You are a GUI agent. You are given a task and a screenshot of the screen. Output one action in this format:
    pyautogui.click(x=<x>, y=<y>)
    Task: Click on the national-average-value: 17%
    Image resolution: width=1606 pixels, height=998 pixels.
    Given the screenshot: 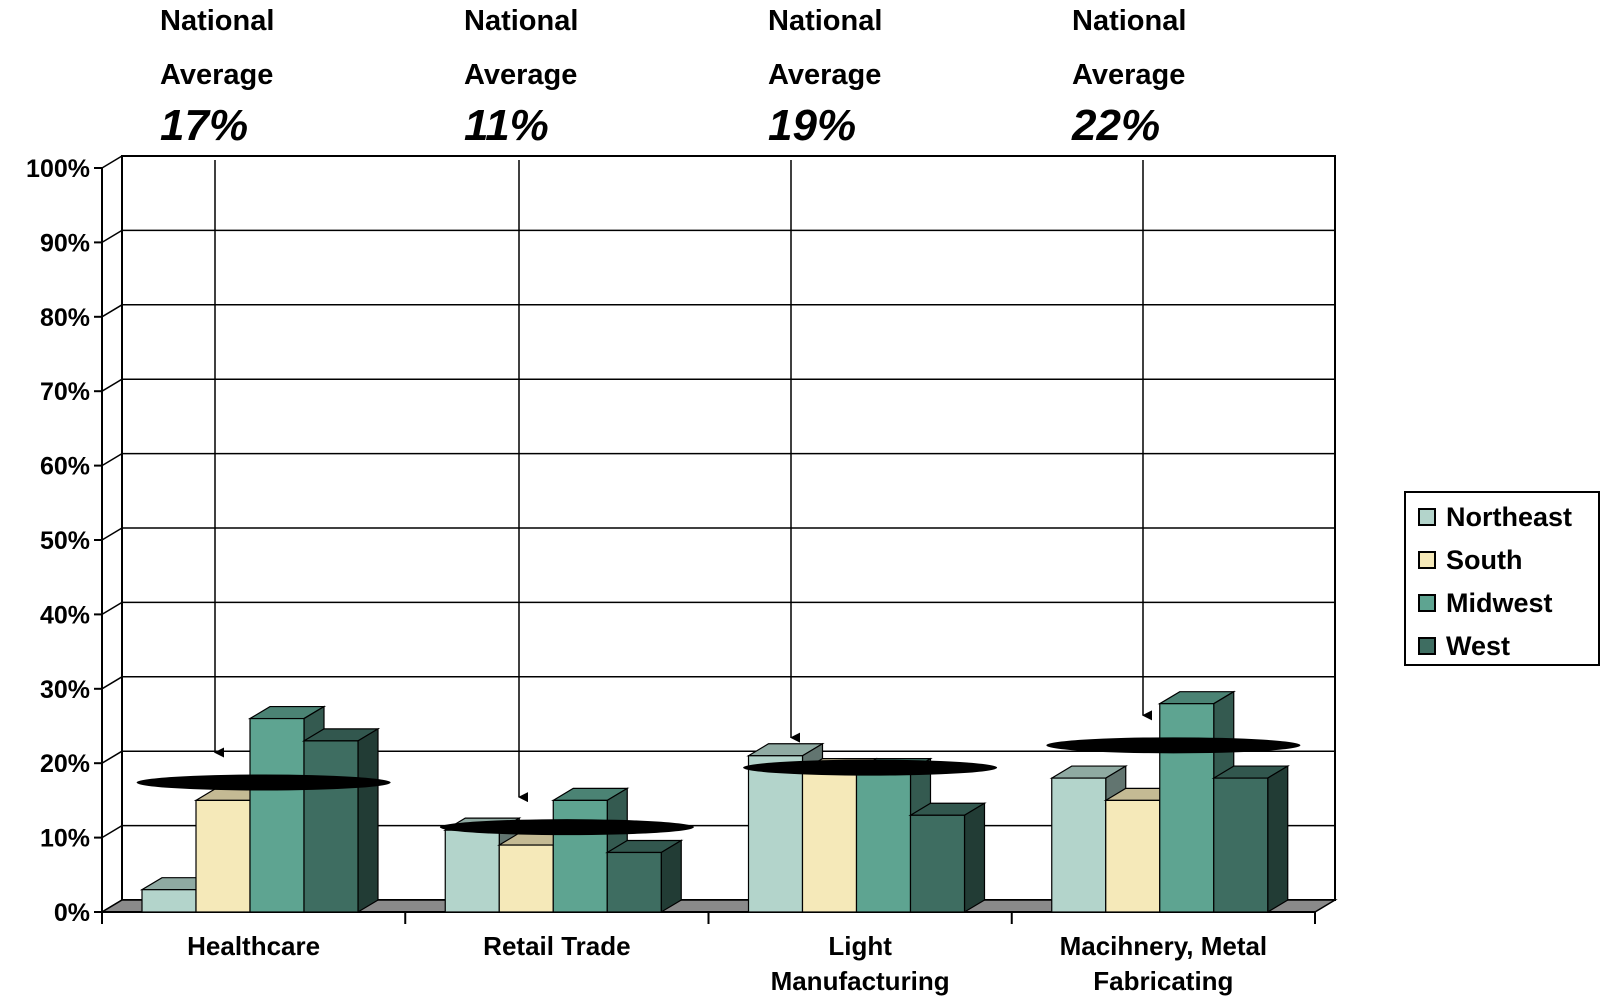 What is the action you would take?
    pyautogui.click(x=204, y=125)
    